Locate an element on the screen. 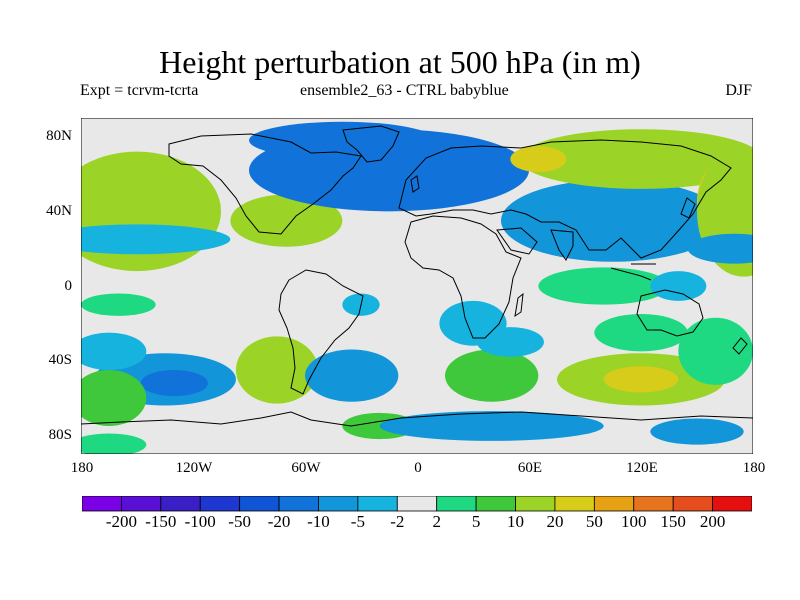  coastline-india is located at coordinates (562, 245).